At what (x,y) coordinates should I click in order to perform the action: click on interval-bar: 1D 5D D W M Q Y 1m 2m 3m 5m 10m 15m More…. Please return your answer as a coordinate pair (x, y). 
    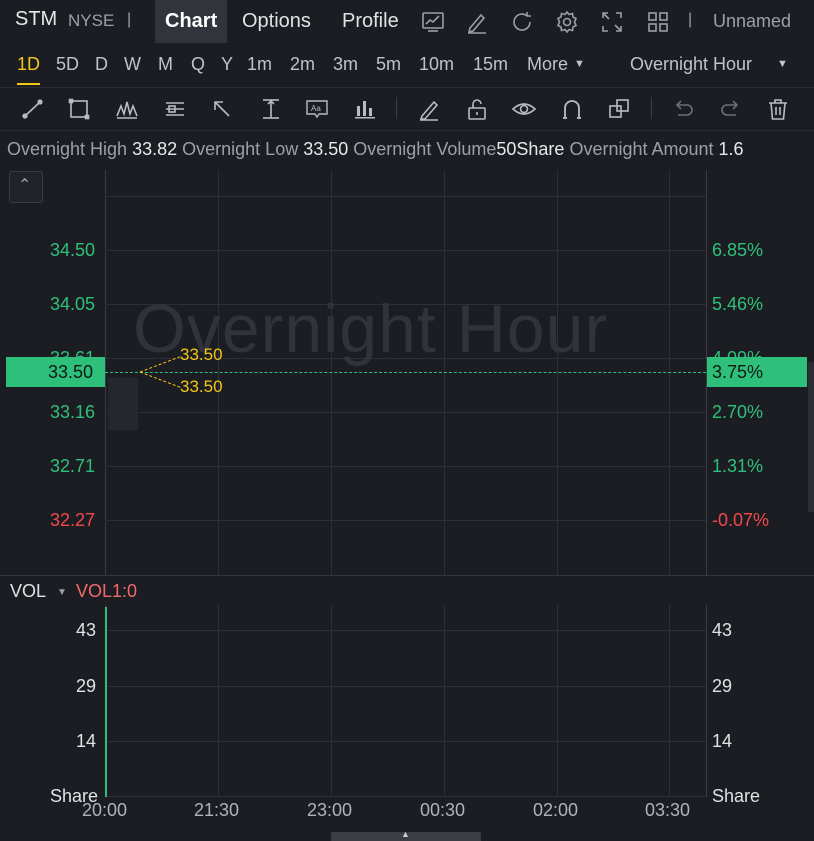
    Looking at the image, I should click on (407, 65).